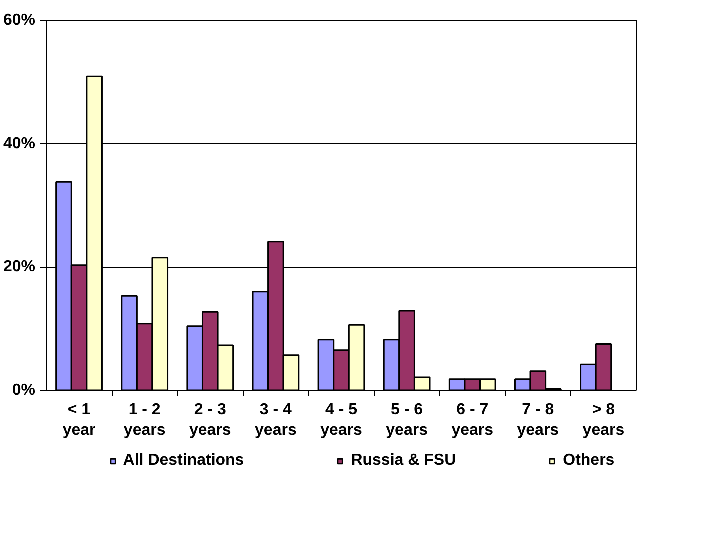 The image size is (709, 546). I want to click on x-tick-label: 5 - 6 years, so click(407, 420).